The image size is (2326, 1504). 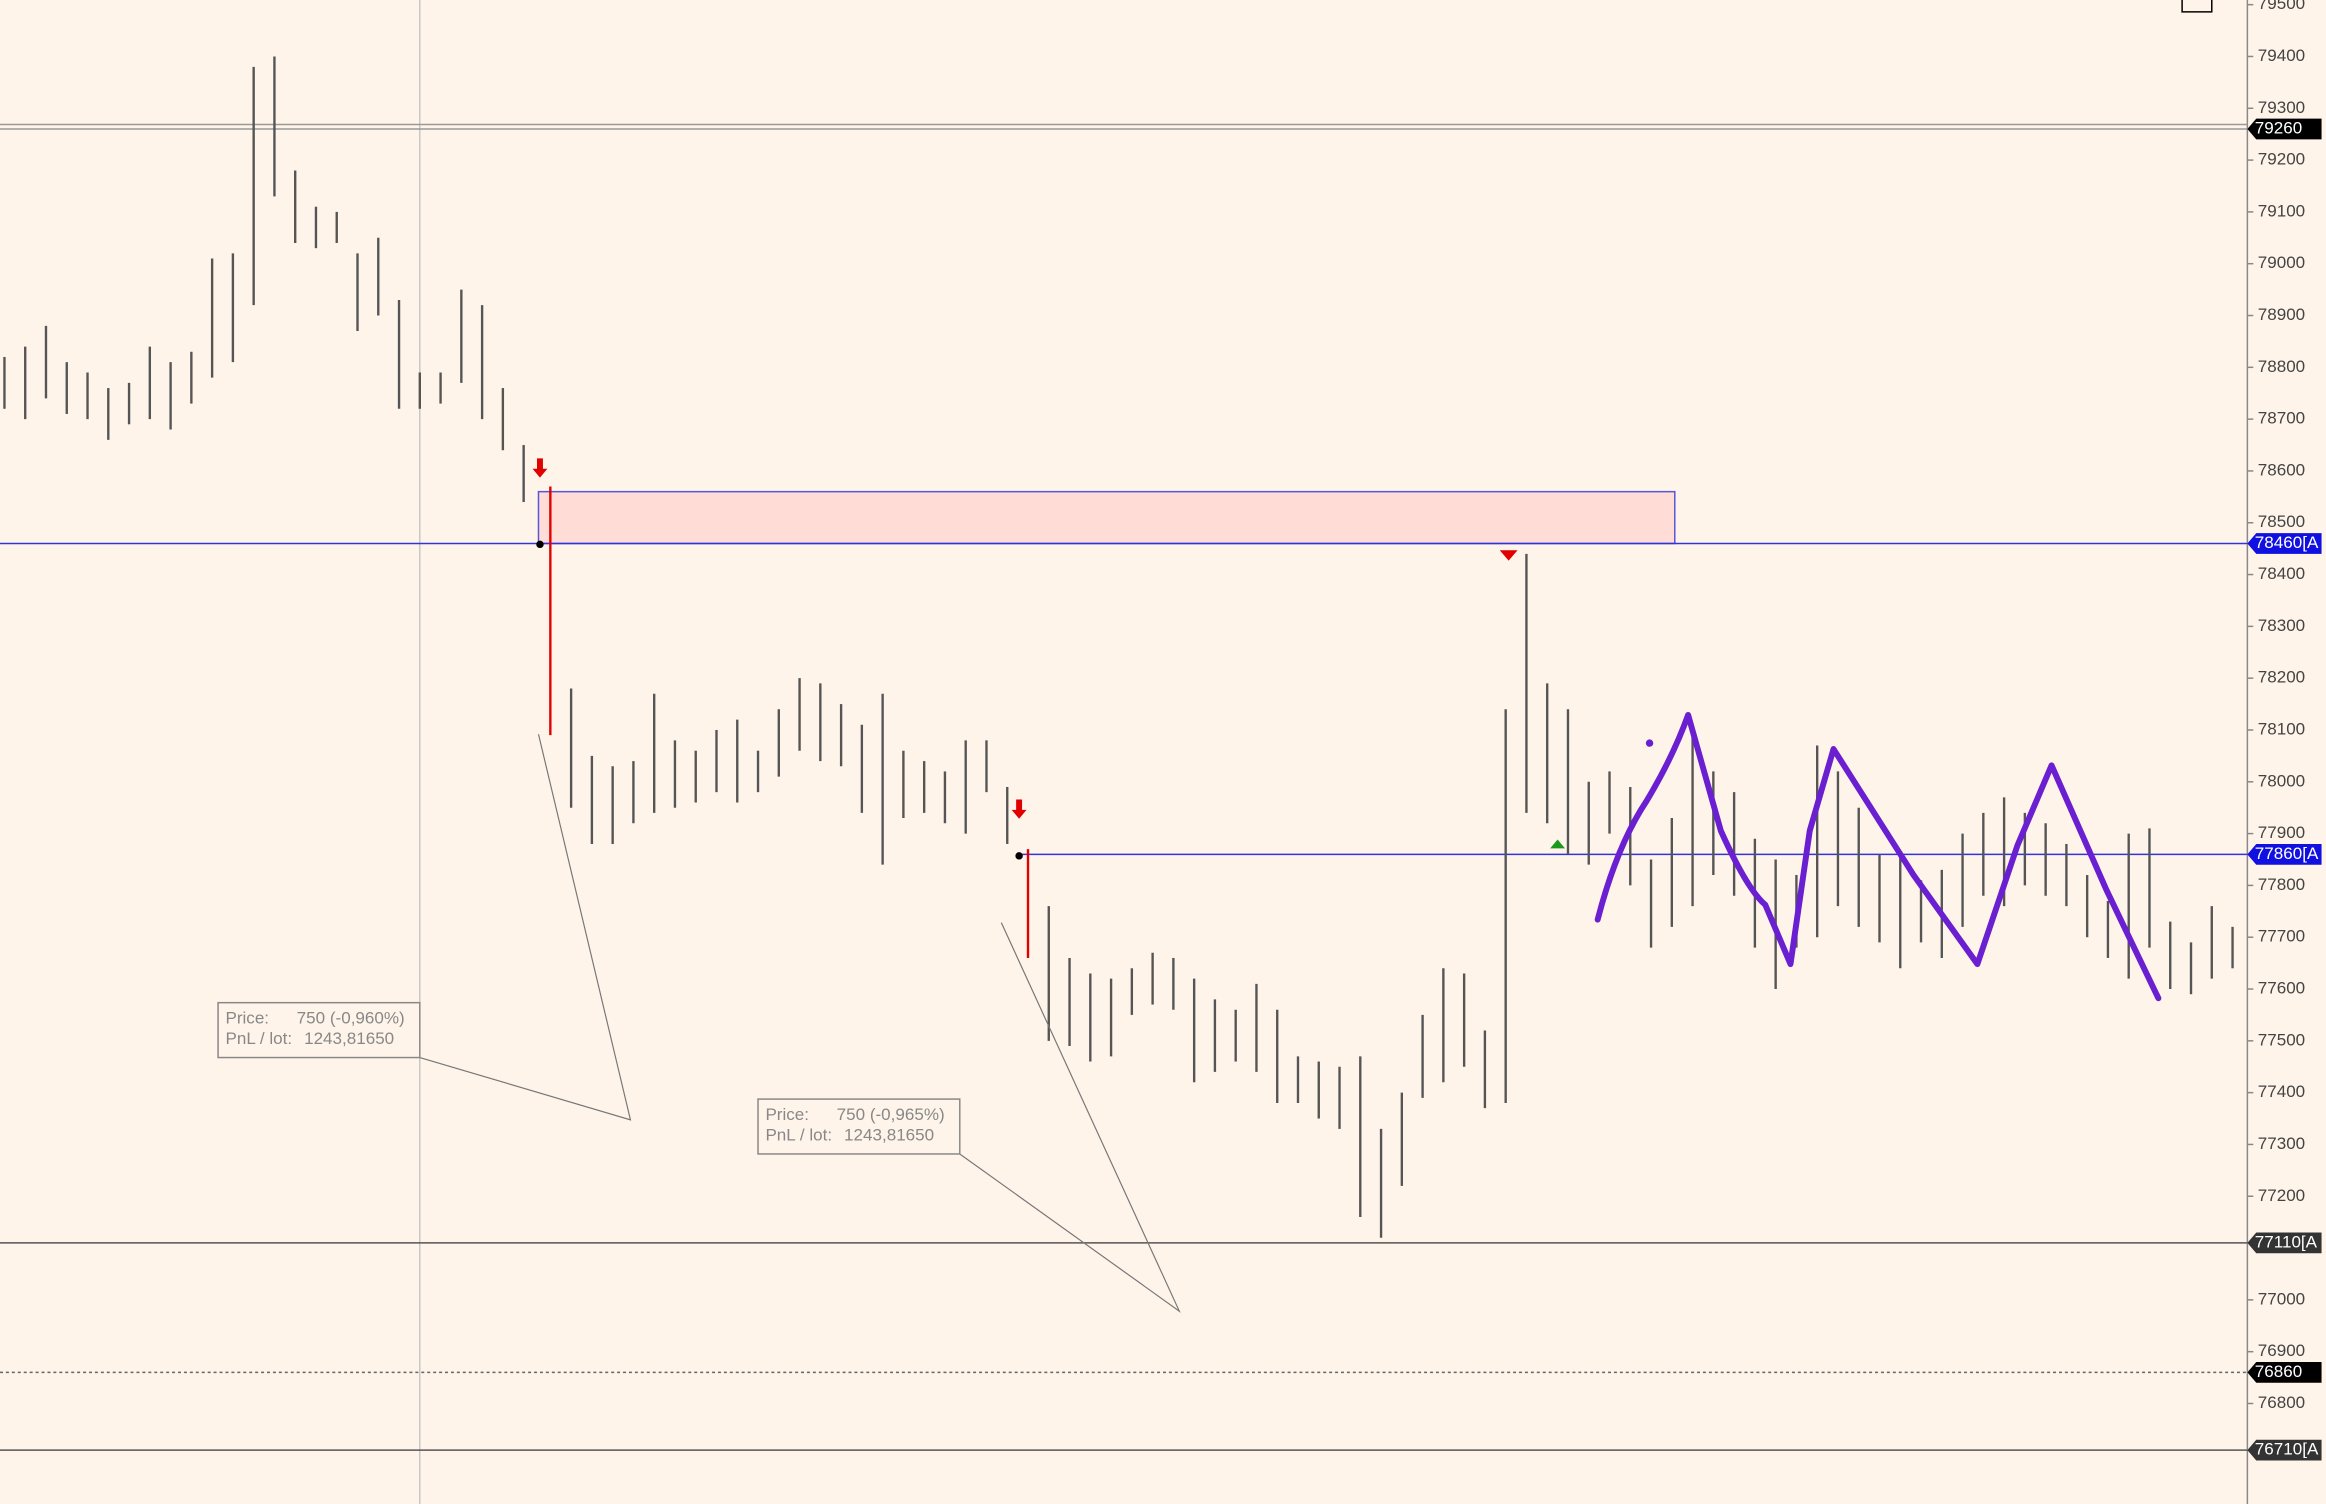 What do you see at coordinates (2281, 573) in the screenshot?
I see `y-tick-label: 78400` at bounding box center [2281, 573].